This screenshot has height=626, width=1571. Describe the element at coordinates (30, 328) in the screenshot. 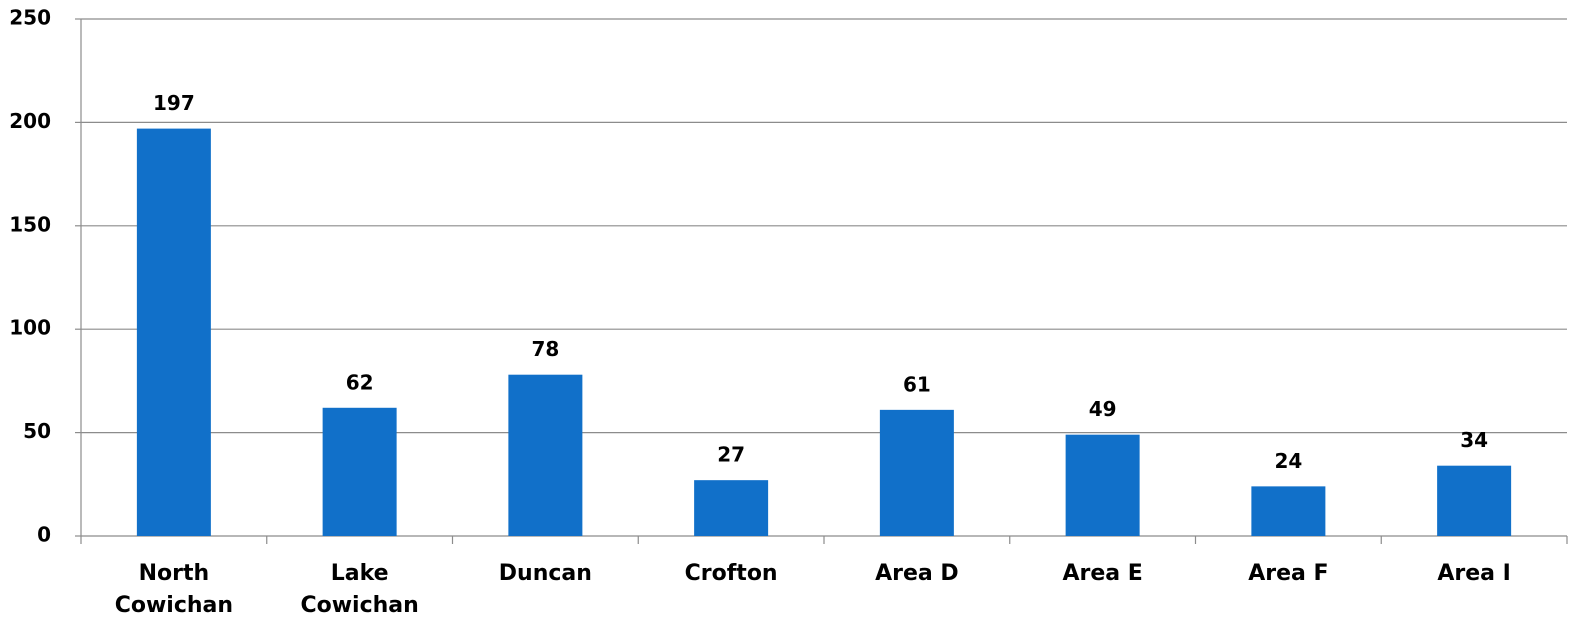

I see `y-tick-label: 100` at that location.